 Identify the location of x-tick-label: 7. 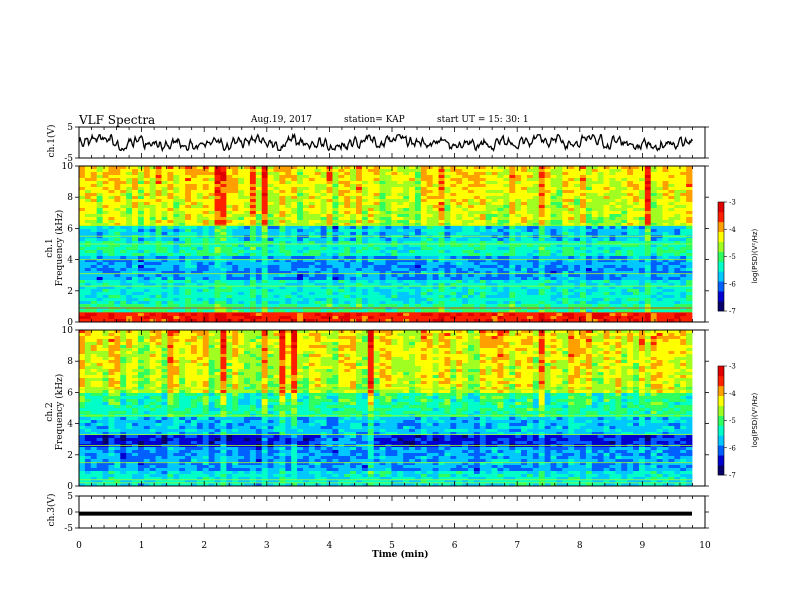
(517, 546).